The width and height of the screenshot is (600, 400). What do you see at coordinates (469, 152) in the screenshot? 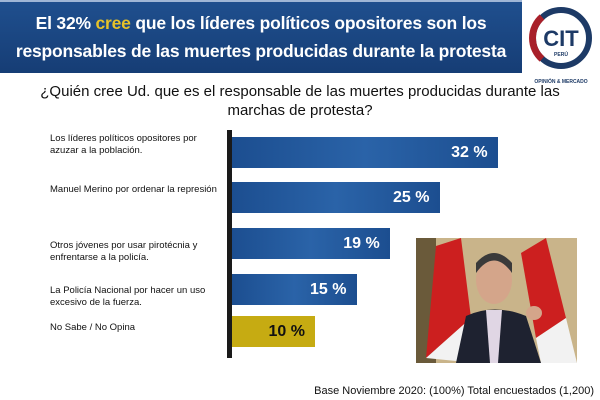
I see `data-label: 32 %` at bounding box center [469, 152].